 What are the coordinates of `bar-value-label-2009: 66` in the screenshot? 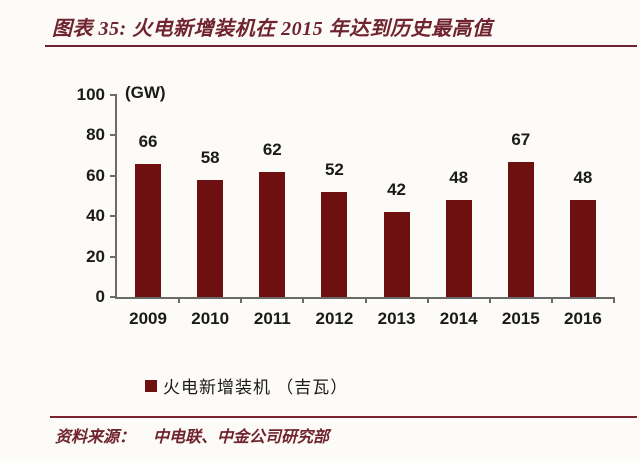 It's located at (148, 141).